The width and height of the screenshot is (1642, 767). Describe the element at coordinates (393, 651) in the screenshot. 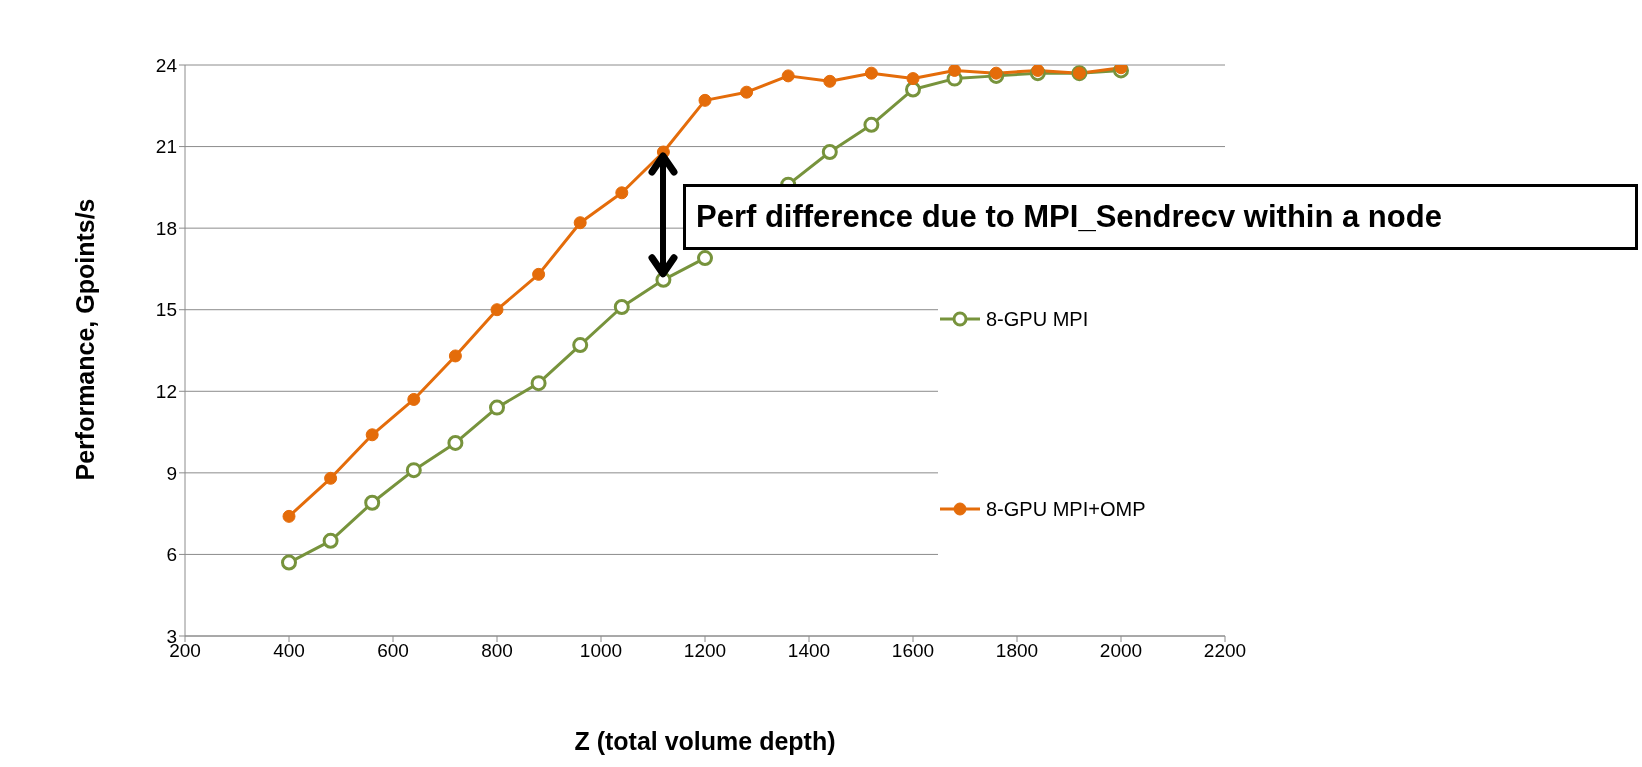

I see `x-tick-label: 600` at that location.